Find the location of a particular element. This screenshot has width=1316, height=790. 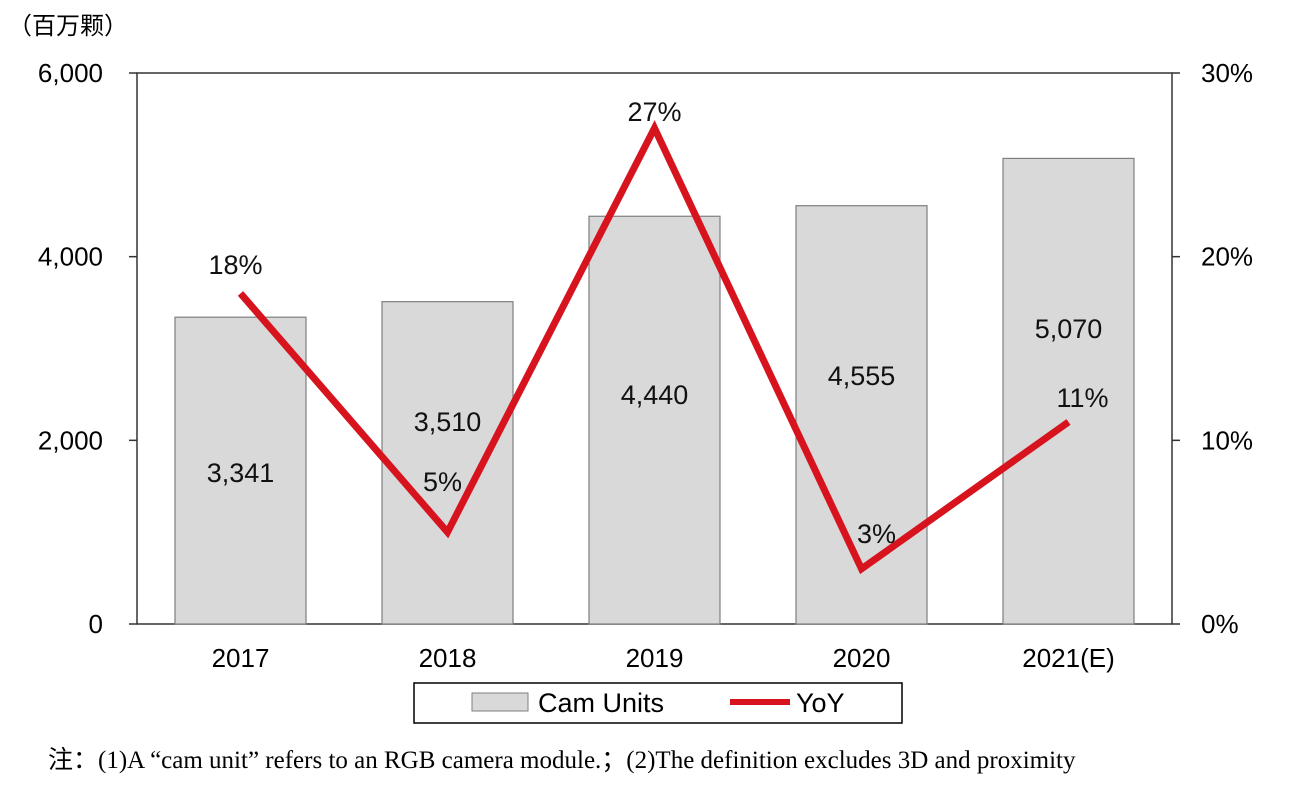

bar-cam-units-2019 is located at coordinates (654, 420).